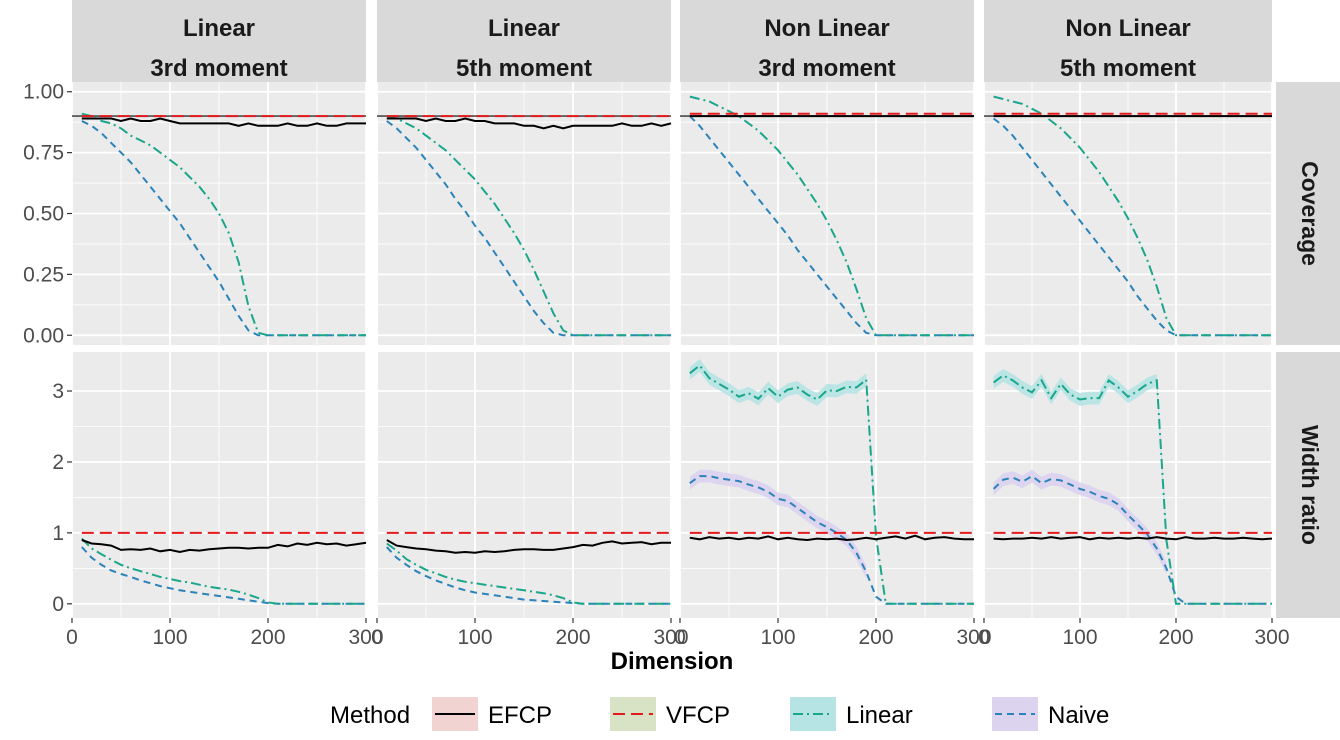 This screenshot has height=740, width=1340. I want to click on y-tick-label: 0.25, so click(43, 274).